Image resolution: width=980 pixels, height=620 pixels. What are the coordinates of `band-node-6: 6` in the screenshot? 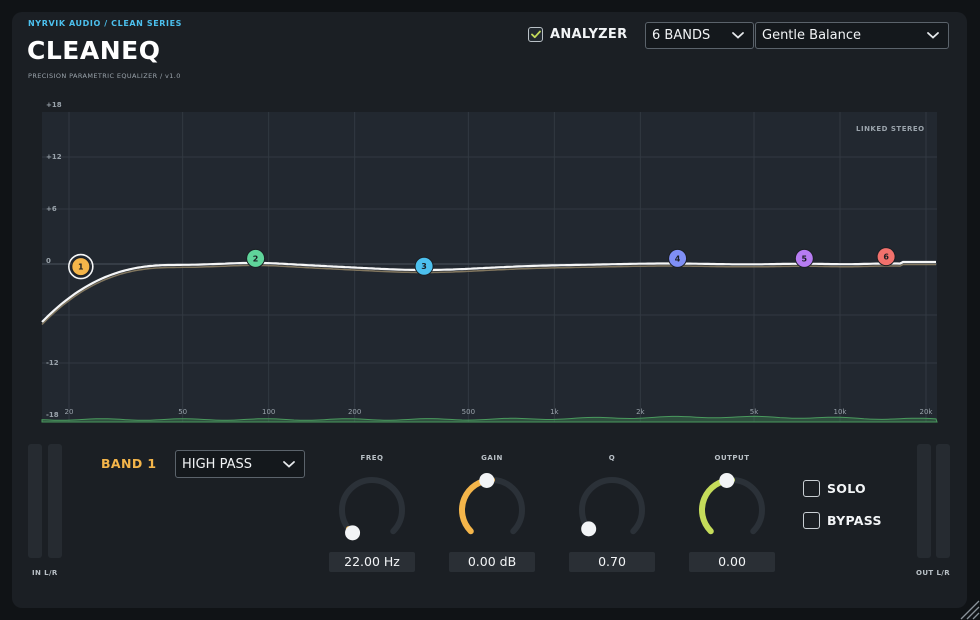 It's located at (886, 257).